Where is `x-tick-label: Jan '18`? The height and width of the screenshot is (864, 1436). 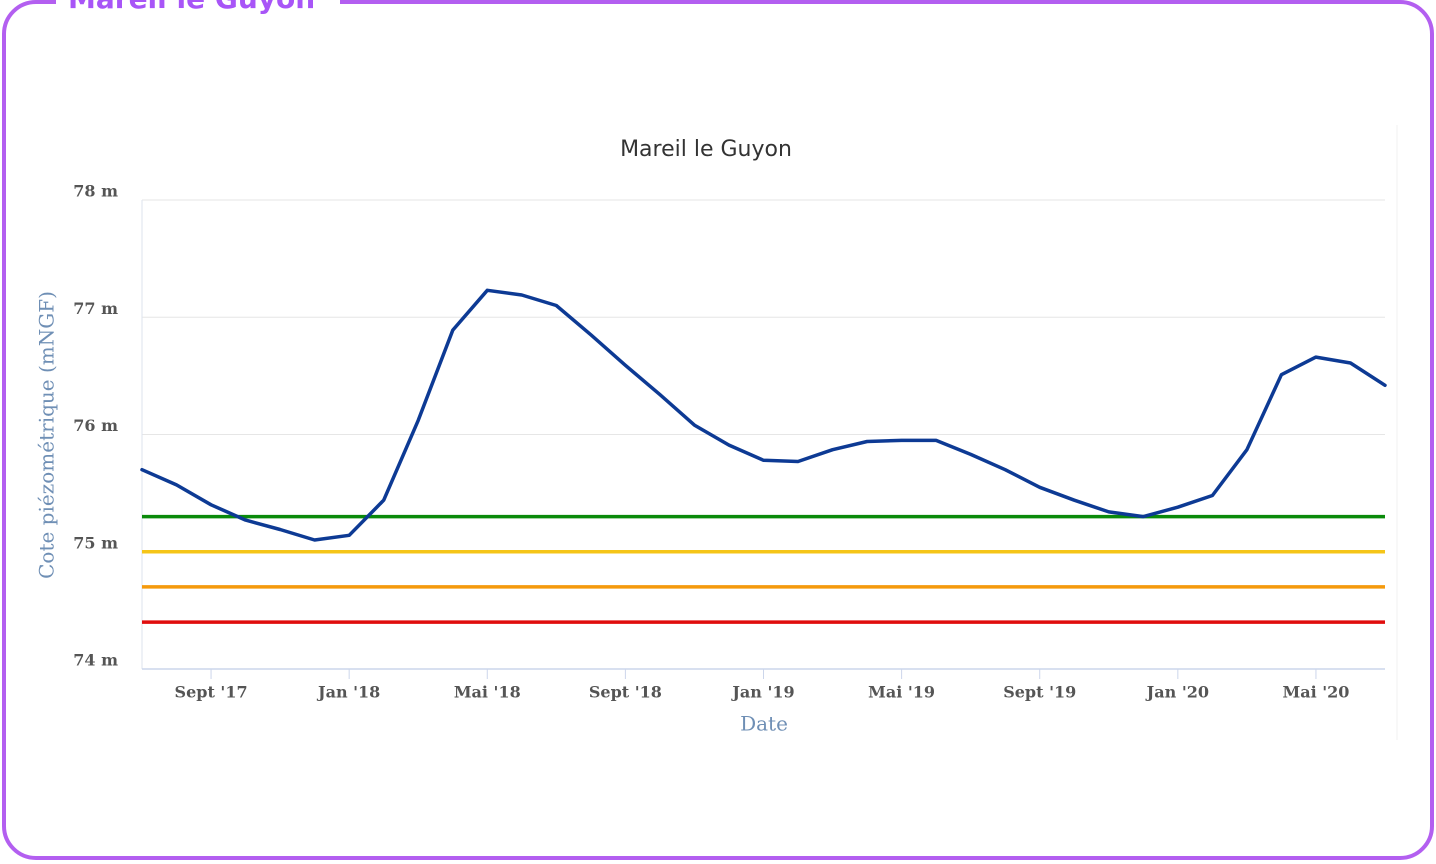 x-tick-label: Jan '18 is located at coordinates (348, 692).